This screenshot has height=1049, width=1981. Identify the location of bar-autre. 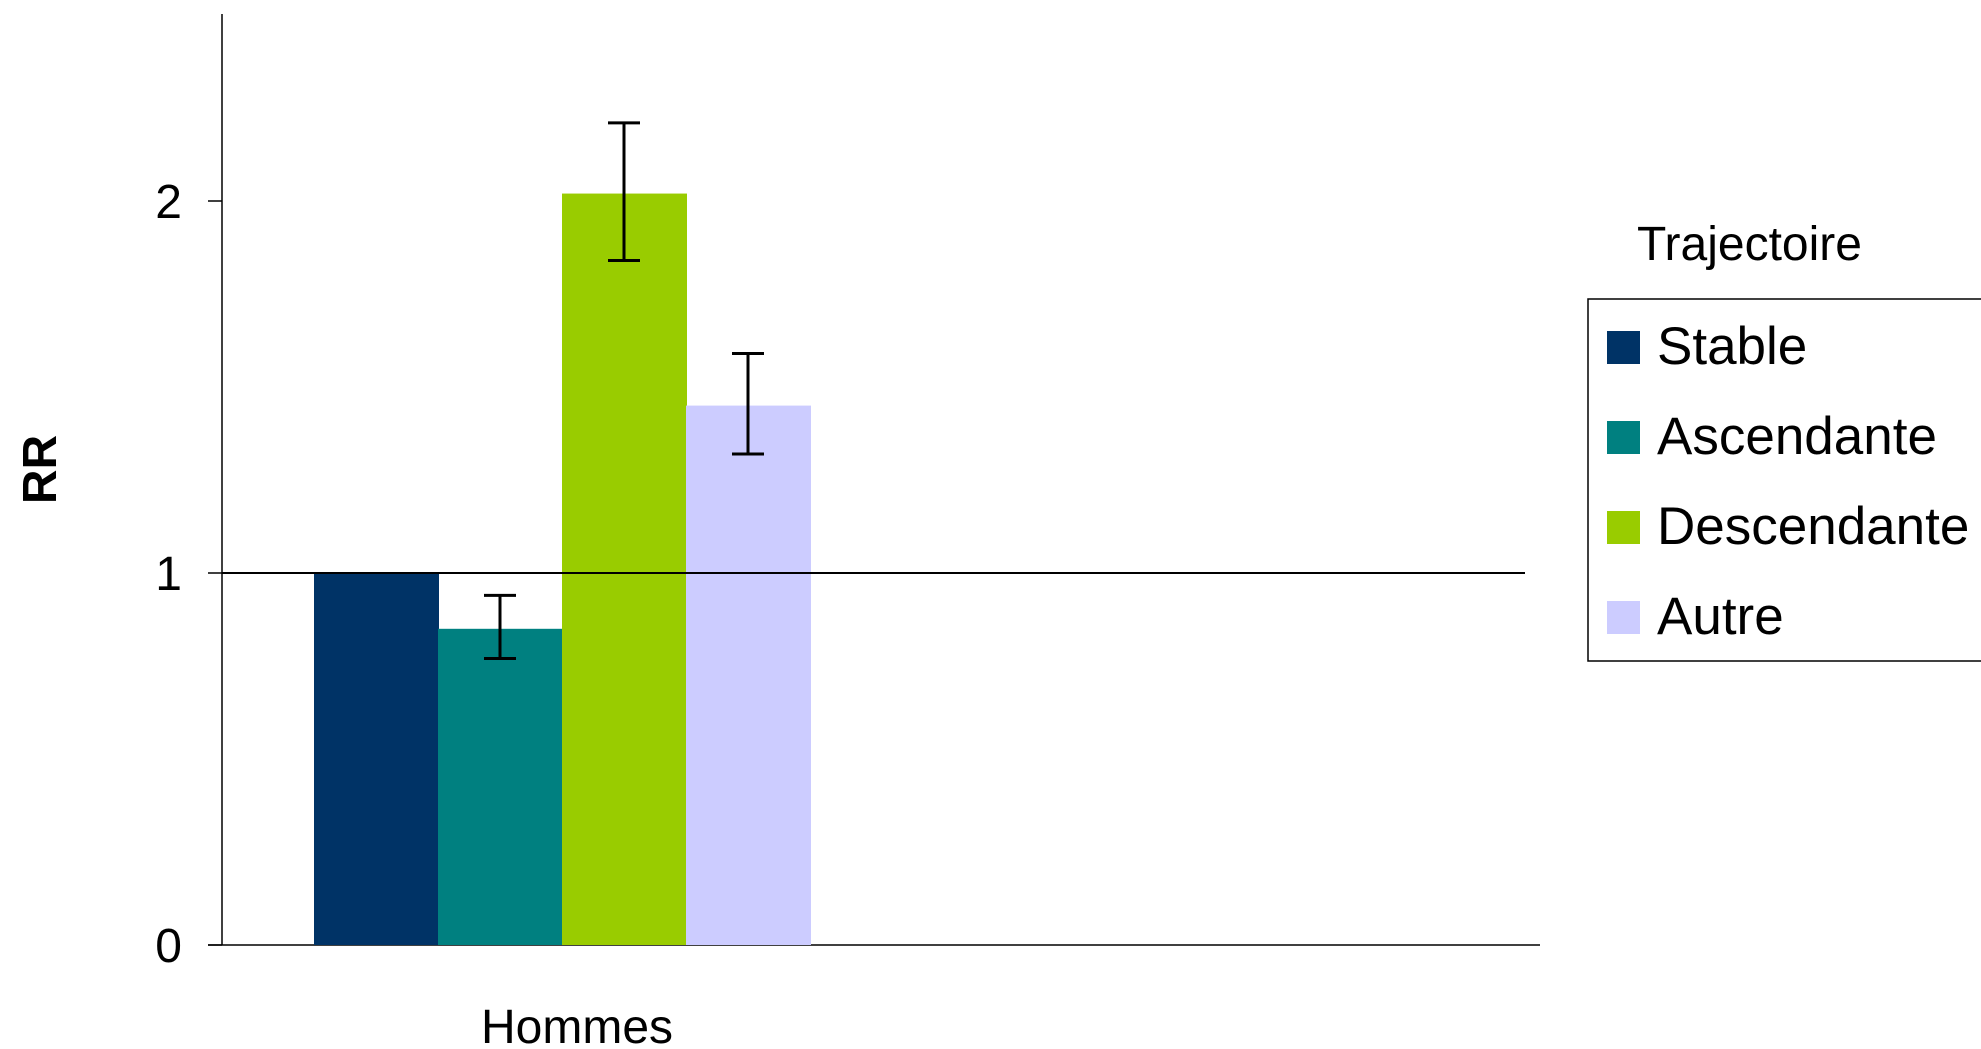
(748, 675).